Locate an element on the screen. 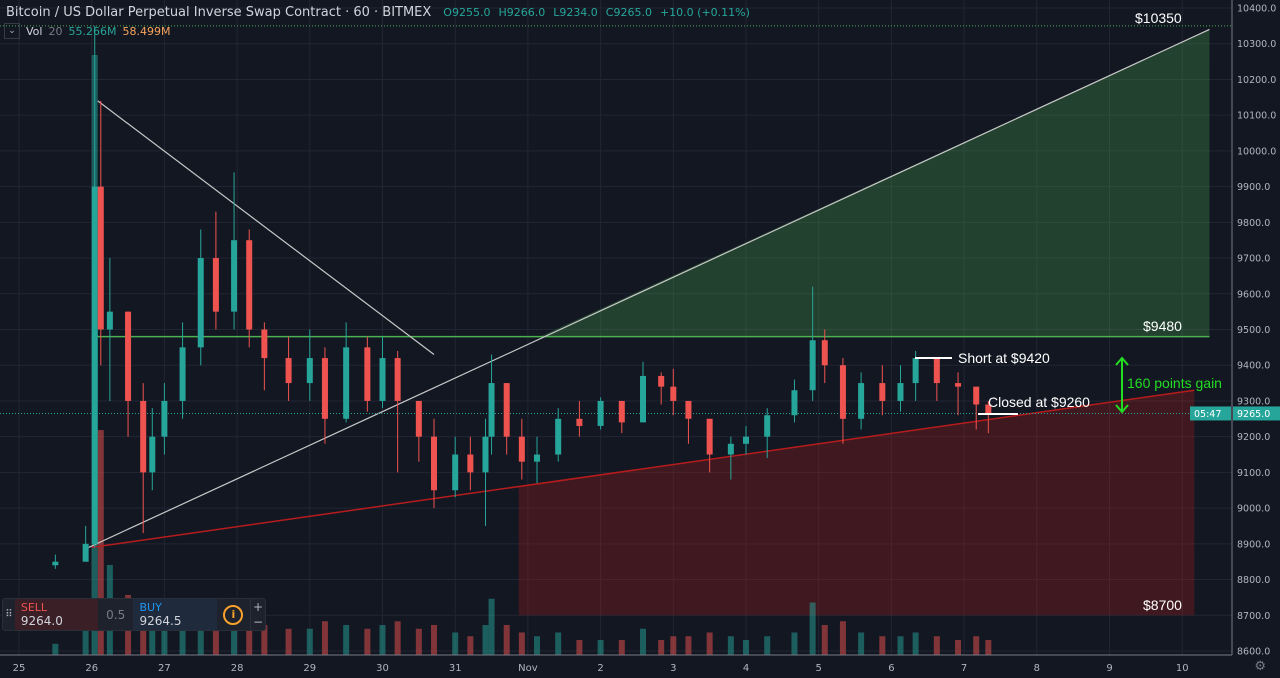  buy-button: BUY 9264.5 is located at coordinates (175, 614).